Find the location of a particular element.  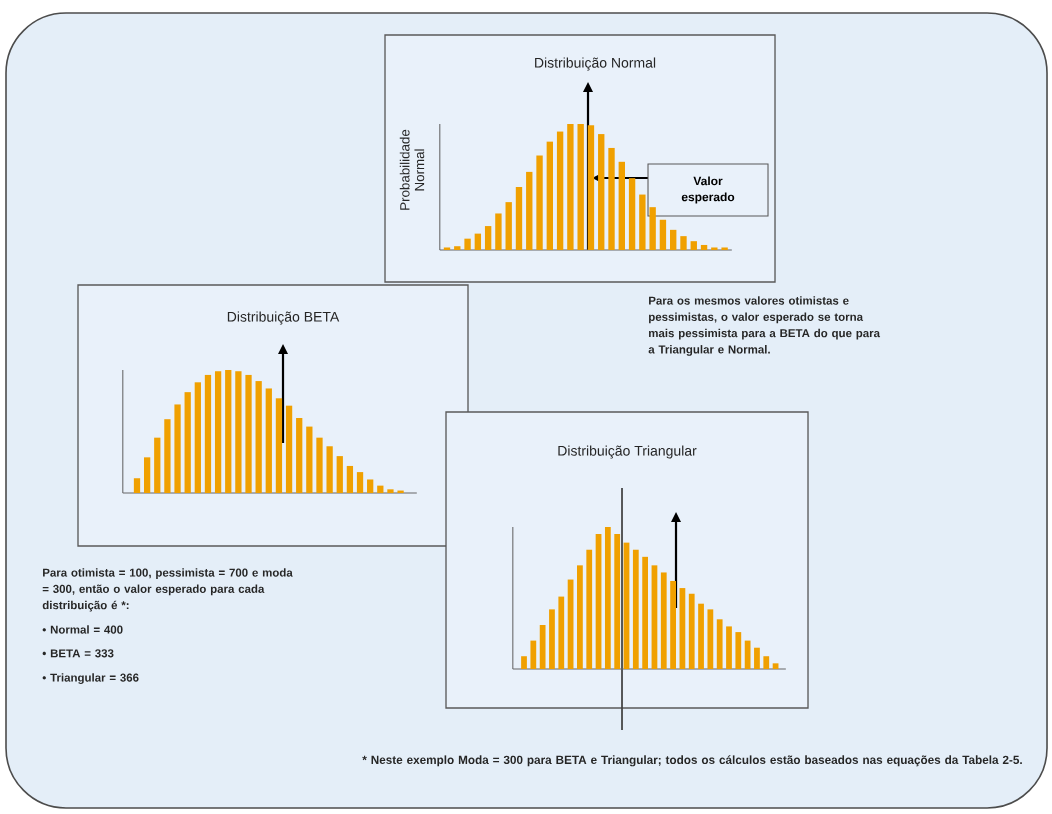

chart-title: Distribuição Triangular is located at coordinates (627, 452).